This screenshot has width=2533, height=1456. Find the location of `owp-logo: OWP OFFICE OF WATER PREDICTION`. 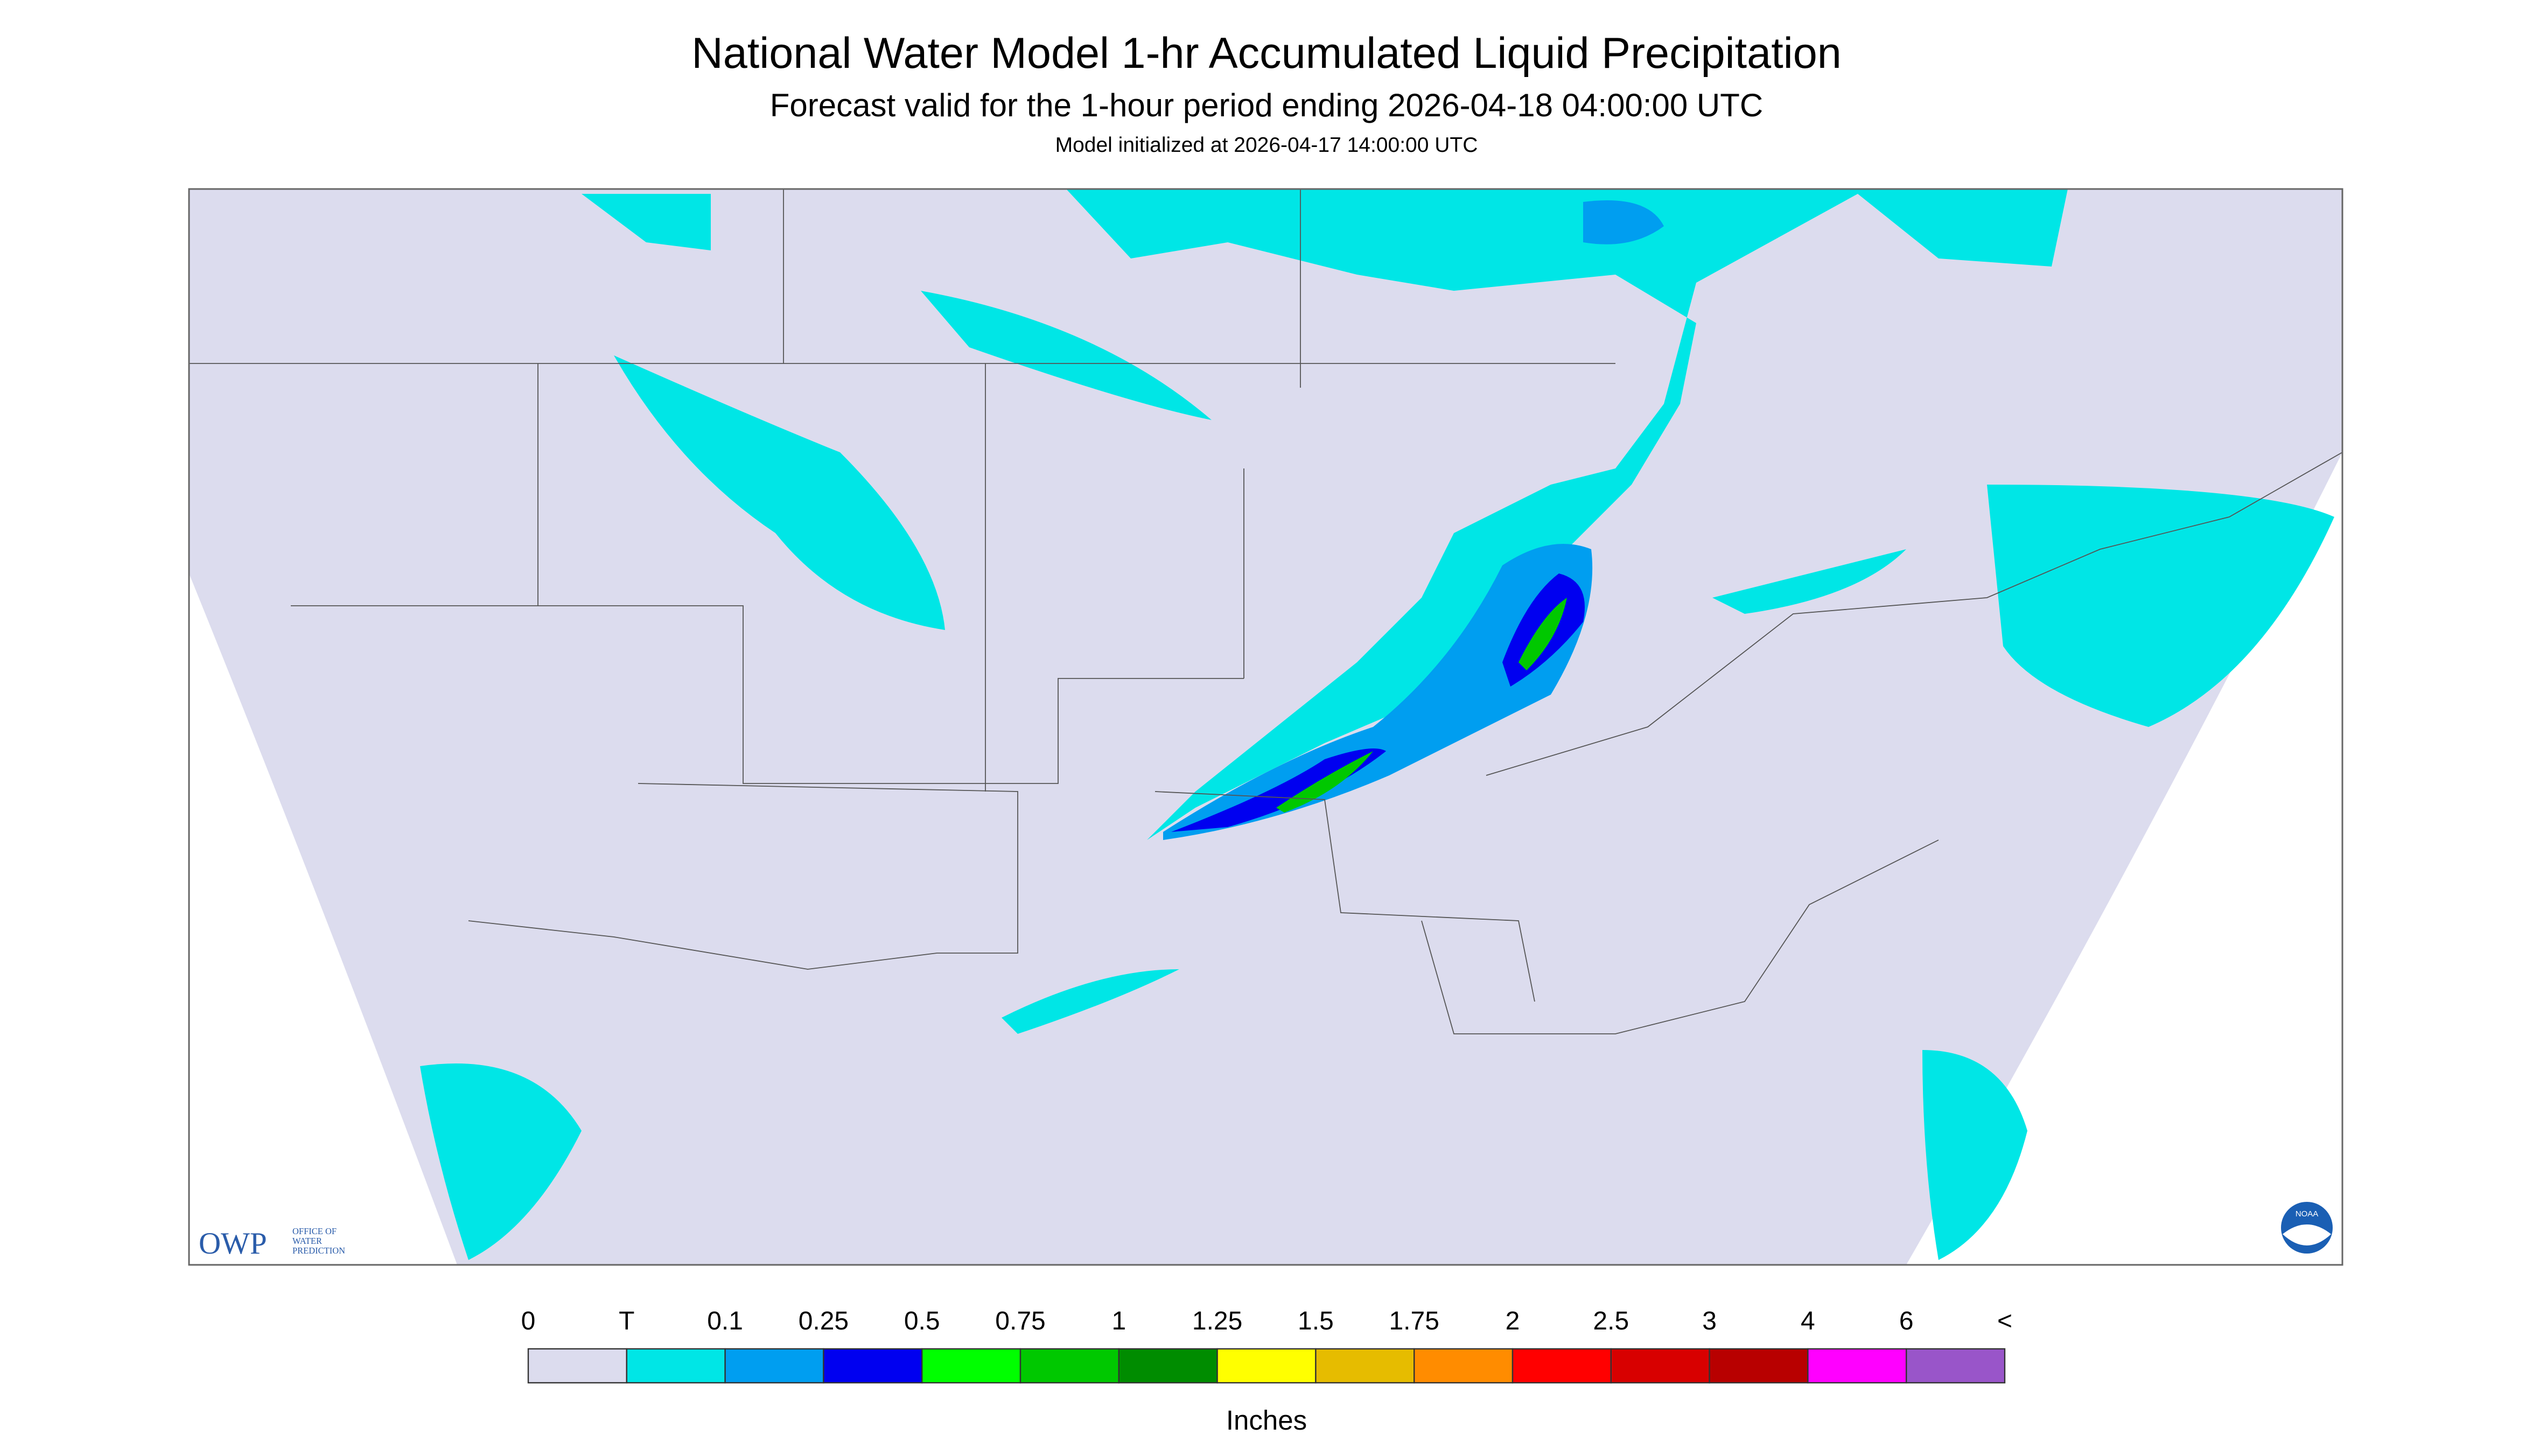

owp-logo: OWP OFFICE OF WATER PREDICTION is located at coordinates (272, 1243).